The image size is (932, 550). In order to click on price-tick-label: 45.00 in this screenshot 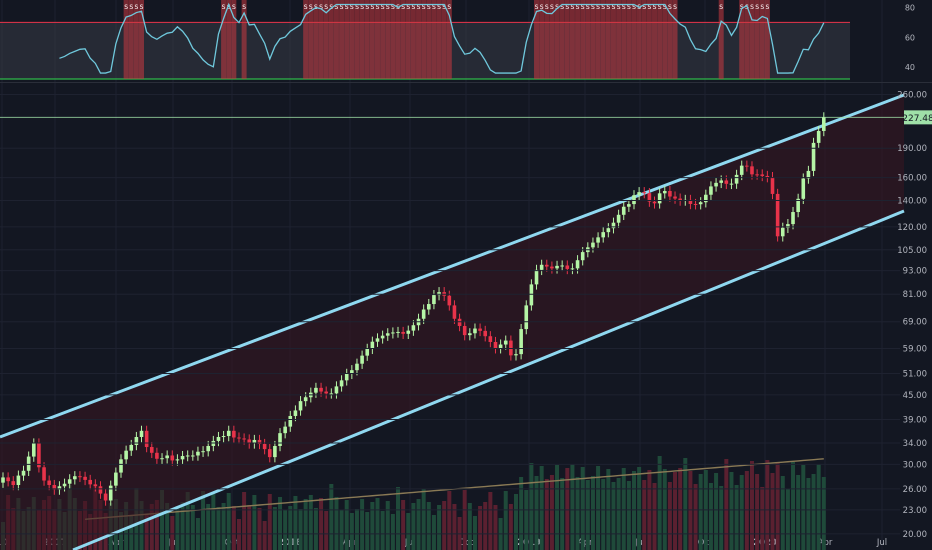, I will do `click(915, 396)`.